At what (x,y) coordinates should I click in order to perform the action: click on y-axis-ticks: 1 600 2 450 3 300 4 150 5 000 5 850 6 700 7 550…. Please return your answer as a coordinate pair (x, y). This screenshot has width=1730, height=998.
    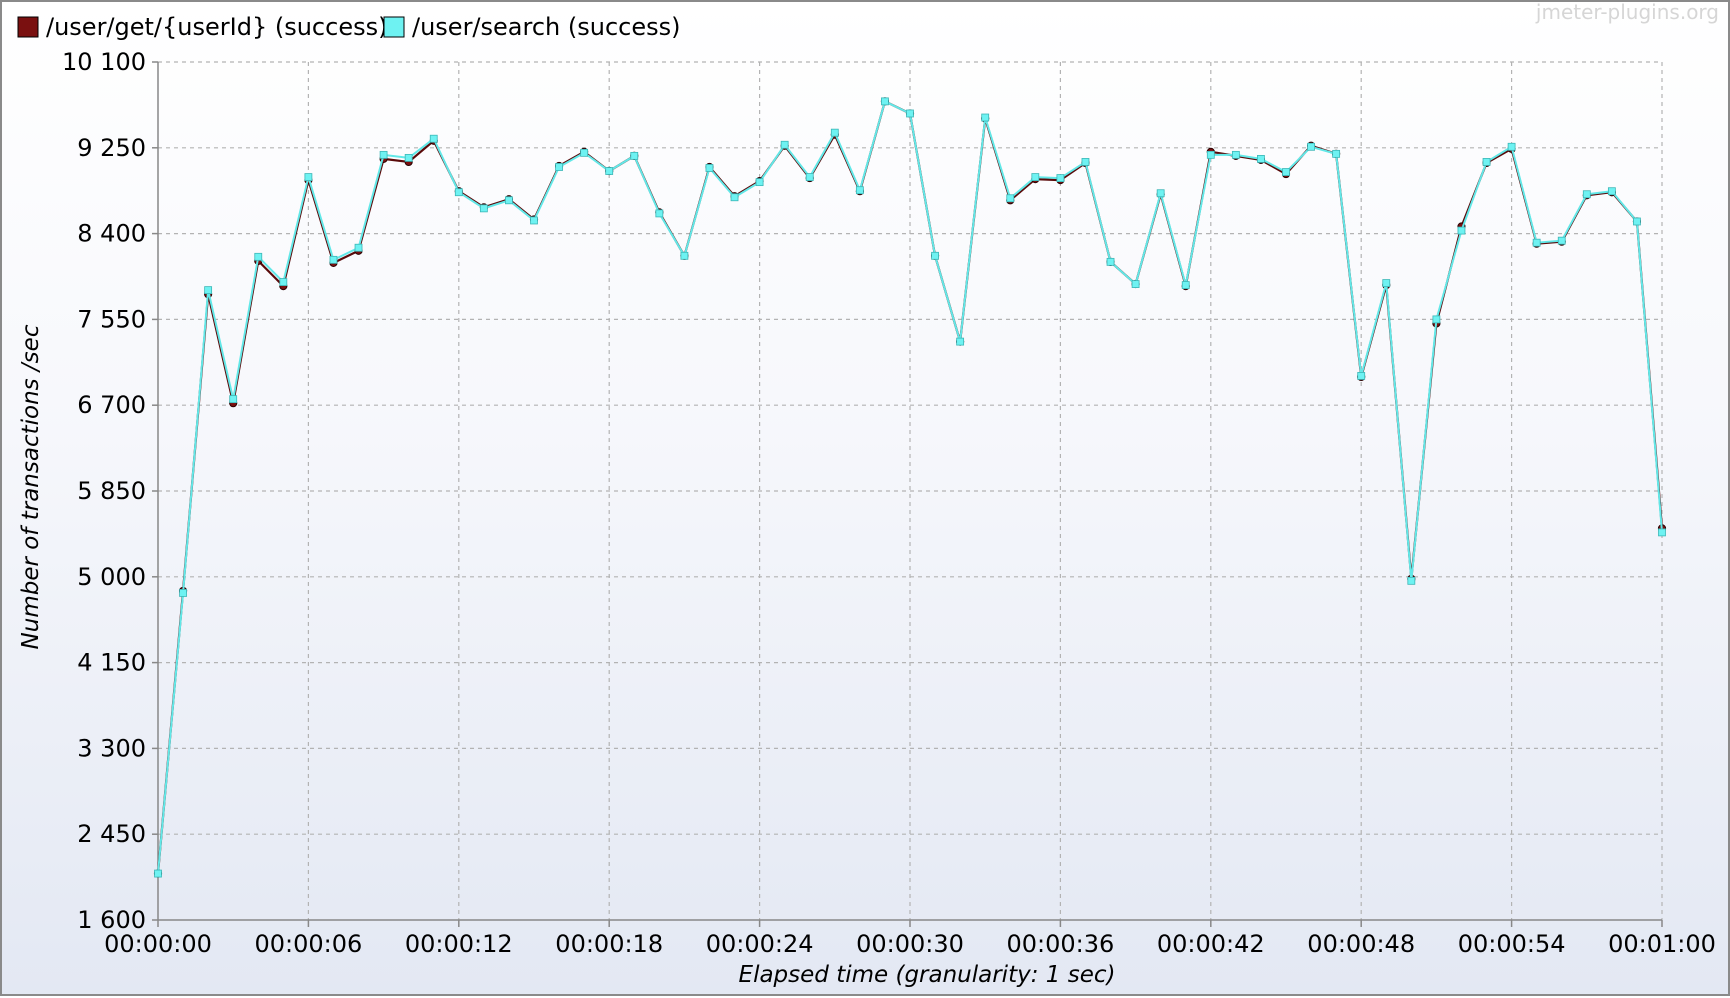
    Looking at the image, I should click on (110, 491).